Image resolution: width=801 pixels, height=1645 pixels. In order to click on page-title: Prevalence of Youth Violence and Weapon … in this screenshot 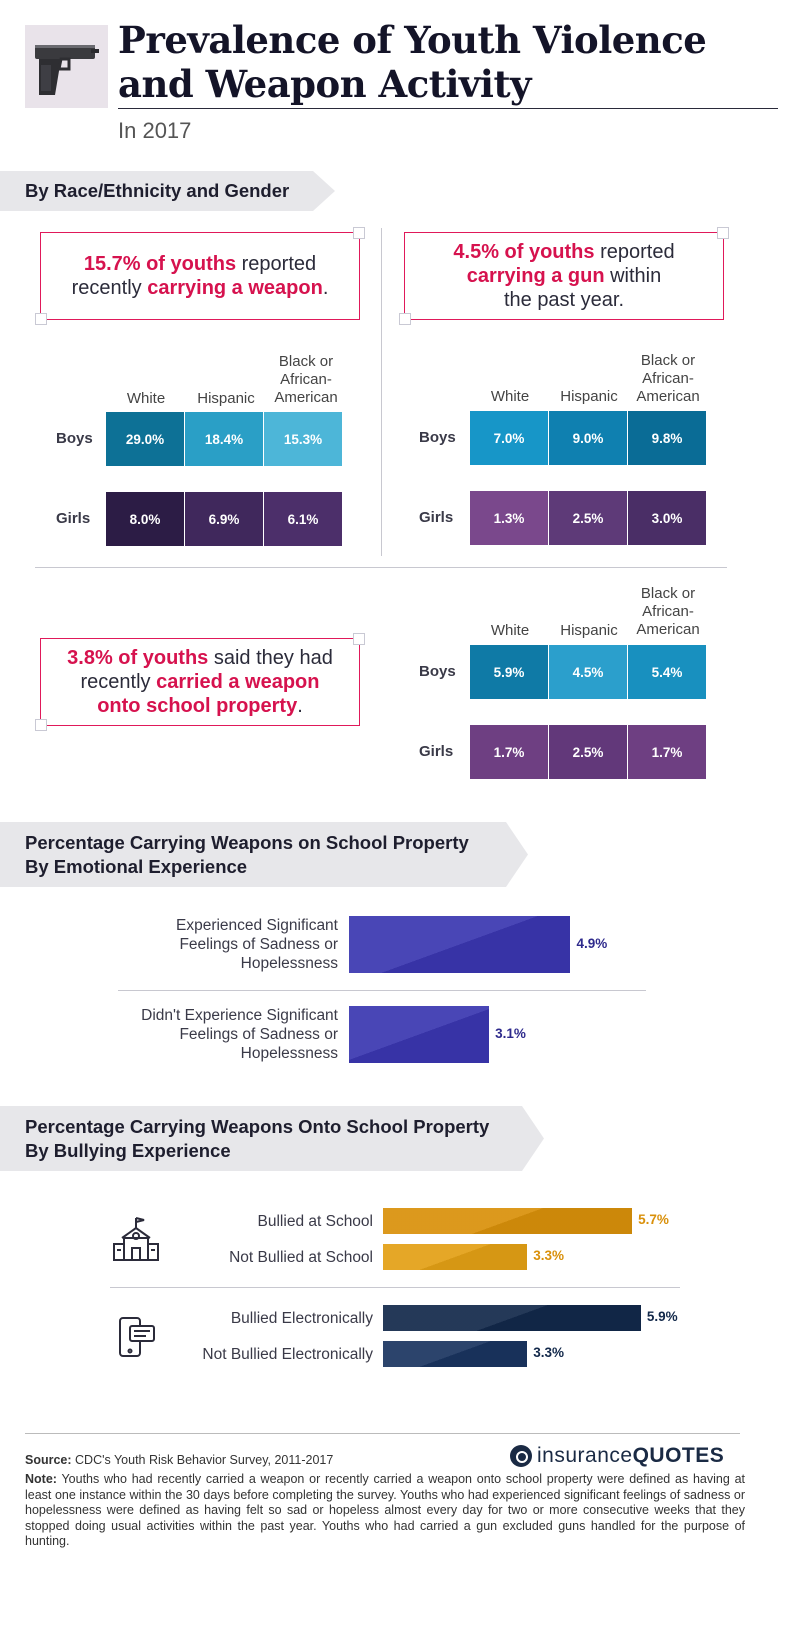, I will do `click(412, 62)`.